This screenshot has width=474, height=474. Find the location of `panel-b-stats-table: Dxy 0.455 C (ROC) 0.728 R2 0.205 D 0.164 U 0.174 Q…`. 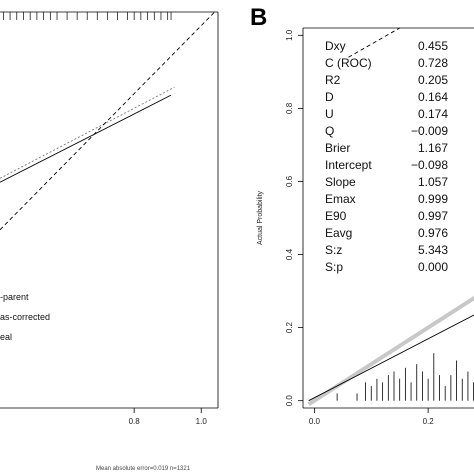

panel-b-stats-table: Dxy 0.455 C (ROC) 0.728 R2 0.205 D 0.164 U 0.174 Q… is located at coordinates (386, 156).